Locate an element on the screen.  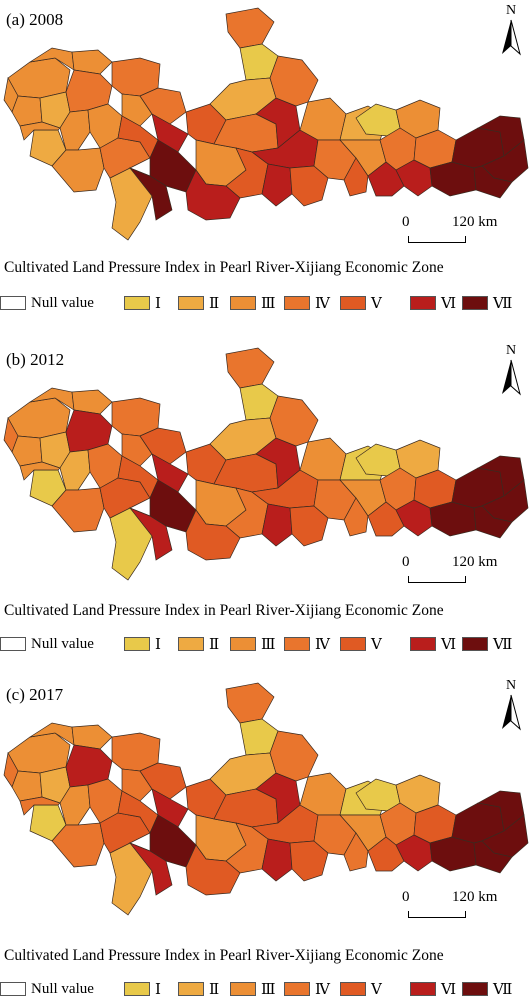
panel-label: (b) 2012 is located at coordinates (35, 359).